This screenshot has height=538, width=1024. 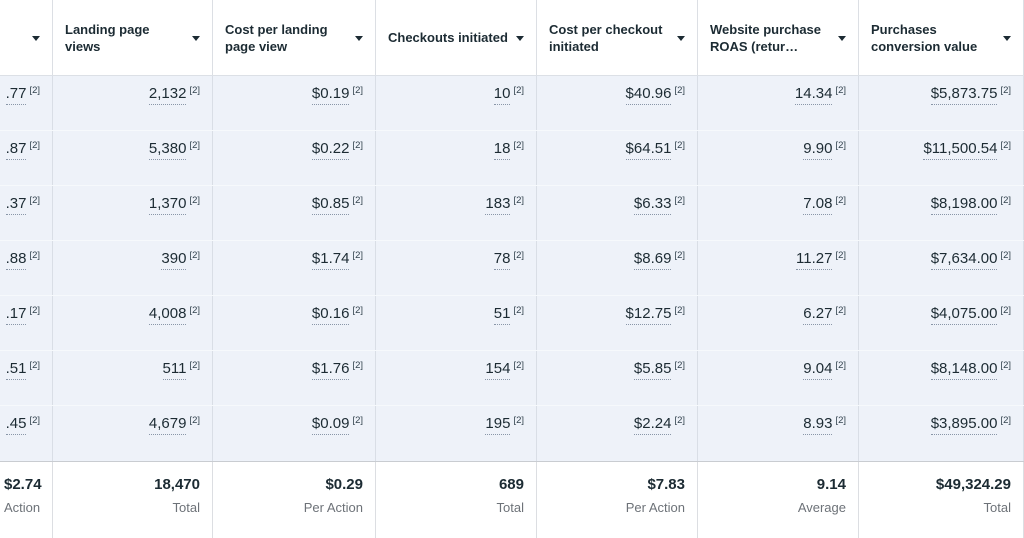 What do you see at coordinates (330, 95) in the screenshot?
I see `metric-value: $0.19` at bounding box center [330, 95].